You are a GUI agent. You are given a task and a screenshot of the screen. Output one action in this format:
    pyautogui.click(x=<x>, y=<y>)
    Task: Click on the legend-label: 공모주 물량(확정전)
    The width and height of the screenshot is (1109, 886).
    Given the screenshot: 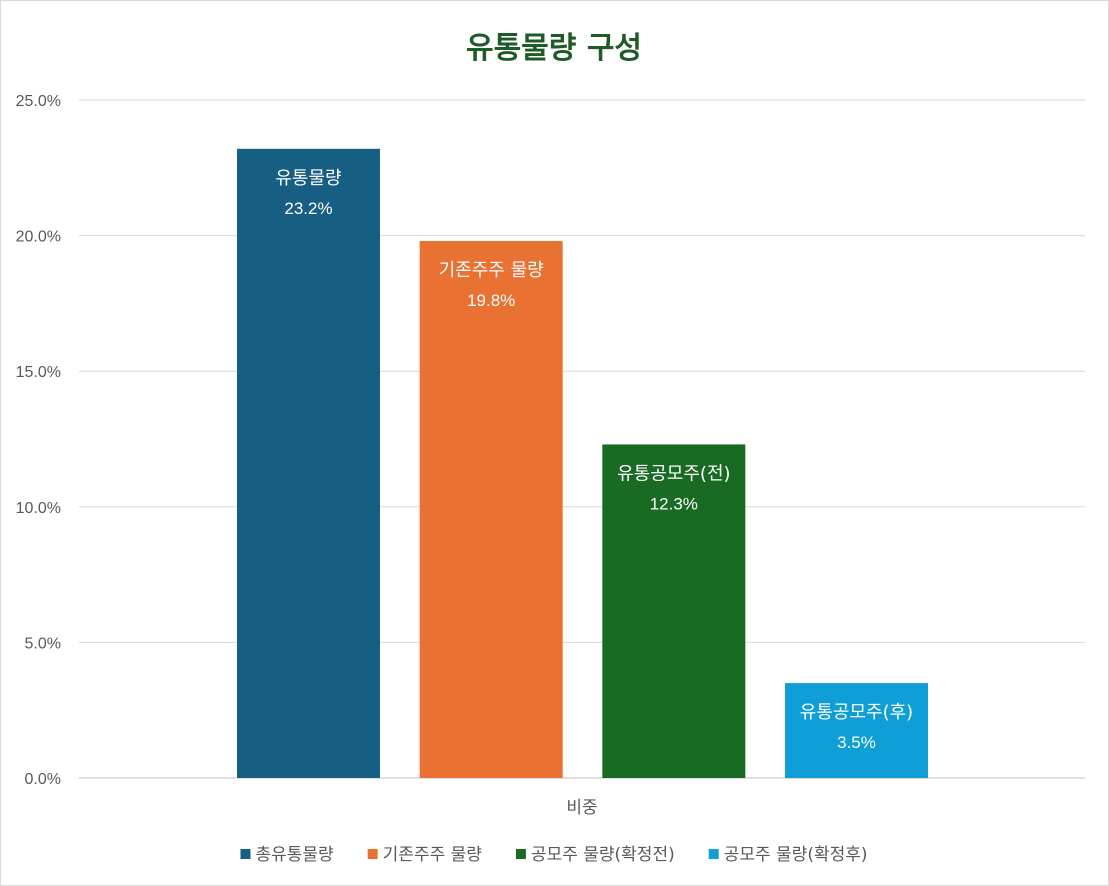 What is the action you would take?
    pyautogui.click(x=603, y=855)
    